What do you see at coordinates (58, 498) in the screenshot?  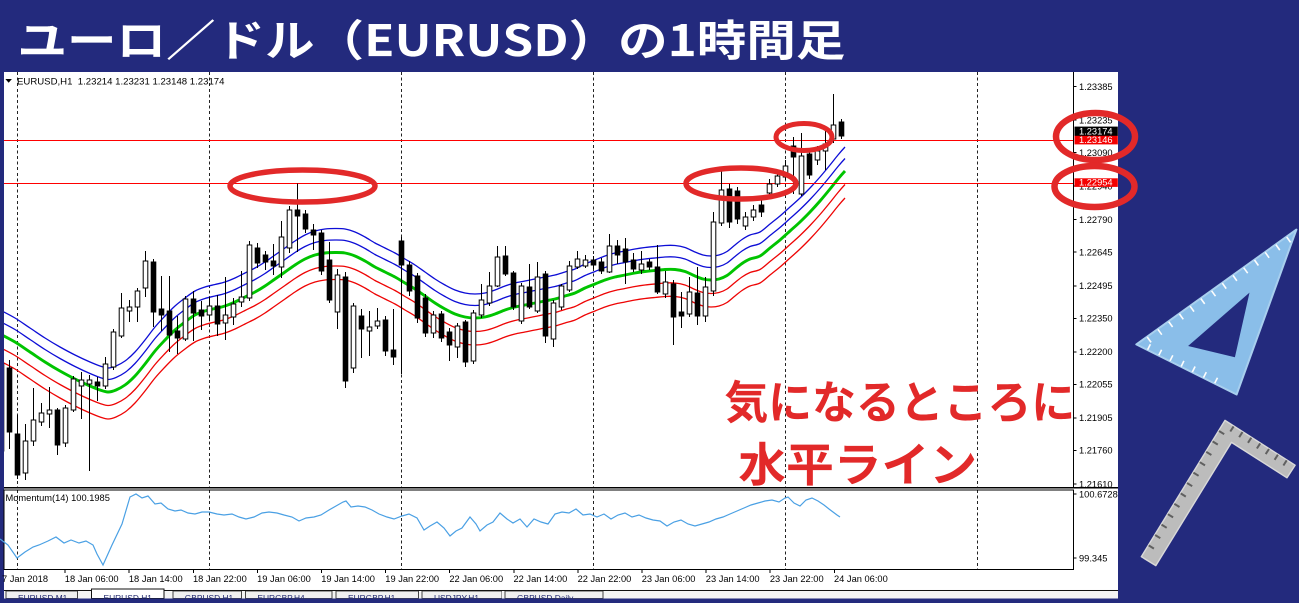 I see `svg-text: Momentum(14) 100.1985` at bounding box center [58, 498].